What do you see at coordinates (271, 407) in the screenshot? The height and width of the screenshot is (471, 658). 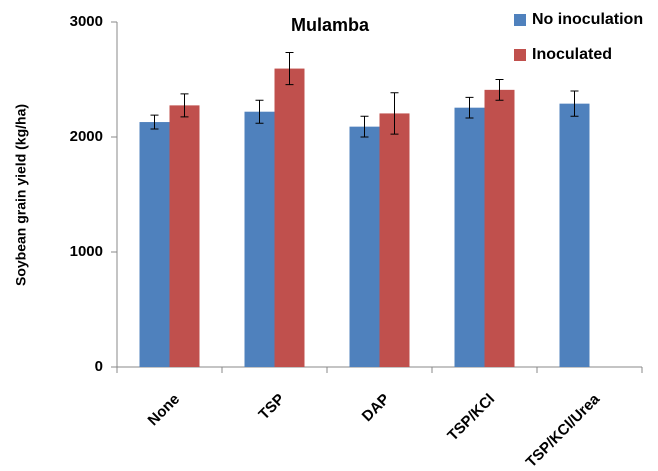 I see `x-tick-label: TSP` at bounding box center [271, 407].